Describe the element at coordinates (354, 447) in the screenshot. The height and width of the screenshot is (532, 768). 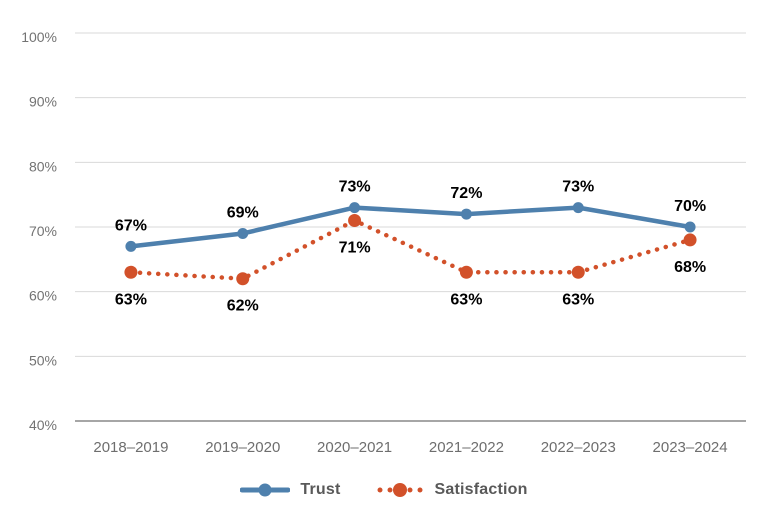
I see `x-tick-label: 2020–2021` at that location.